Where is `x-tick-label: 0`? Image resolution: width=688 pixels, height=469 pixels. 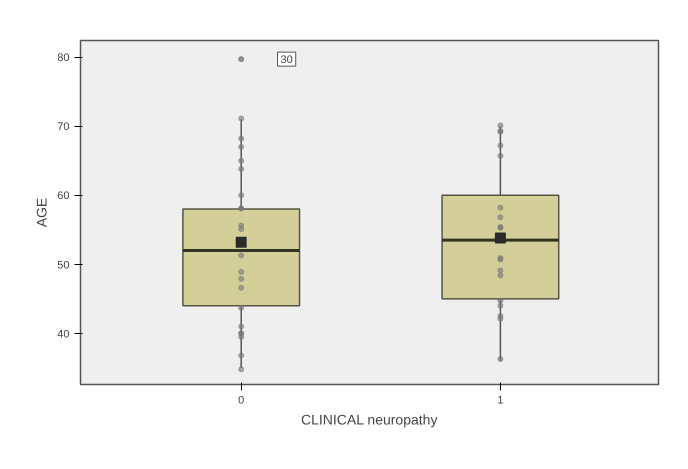 x-tick-label: 0 is located at coordinates (241, 400).